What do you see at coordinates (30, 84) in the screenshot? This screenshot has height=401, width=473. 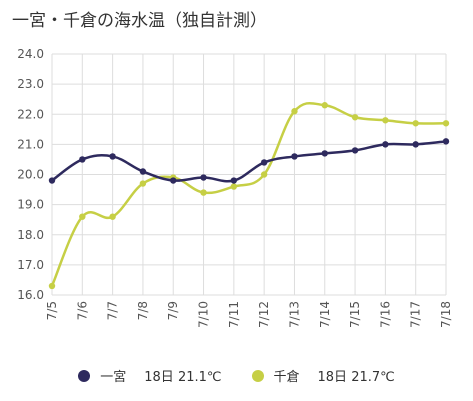 I see `y-tick-label: 23.0` at bounding box center [30, 84].